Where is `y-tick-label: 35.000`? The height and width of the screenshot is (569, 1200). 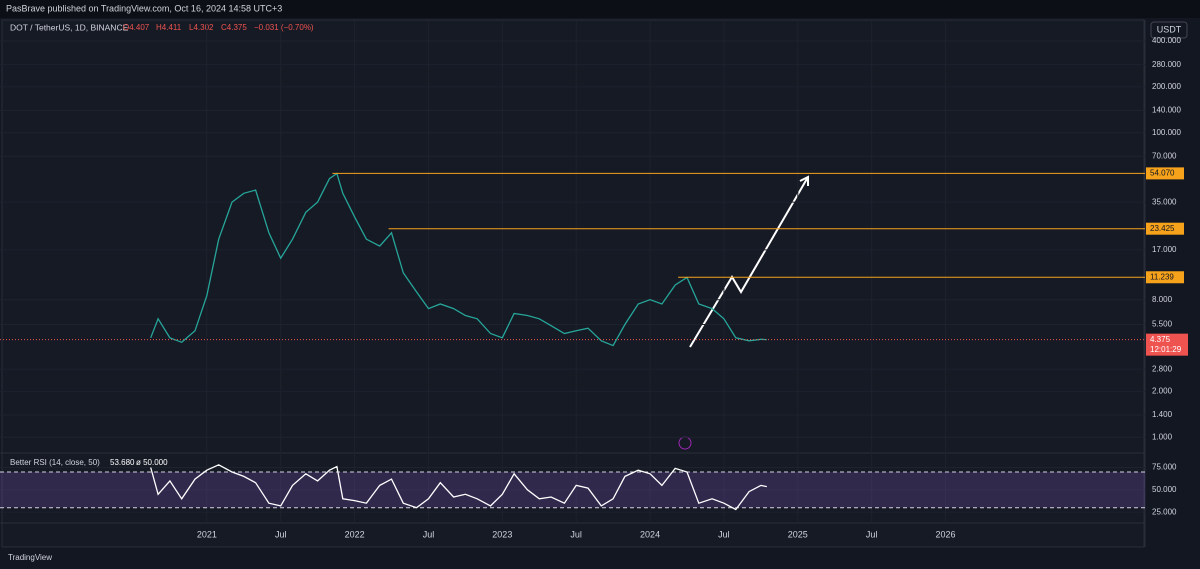 y-tick-label: 35.000 is located at coordinates (1164, 201).